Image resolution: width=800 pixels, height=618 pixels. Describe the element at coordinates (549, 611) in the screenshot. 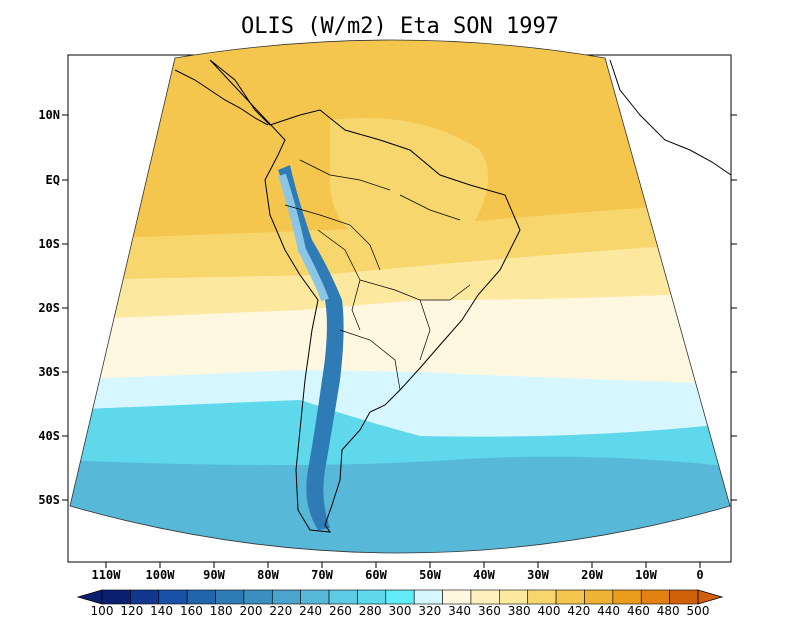

I see `colorbar-label: 400` at that location.